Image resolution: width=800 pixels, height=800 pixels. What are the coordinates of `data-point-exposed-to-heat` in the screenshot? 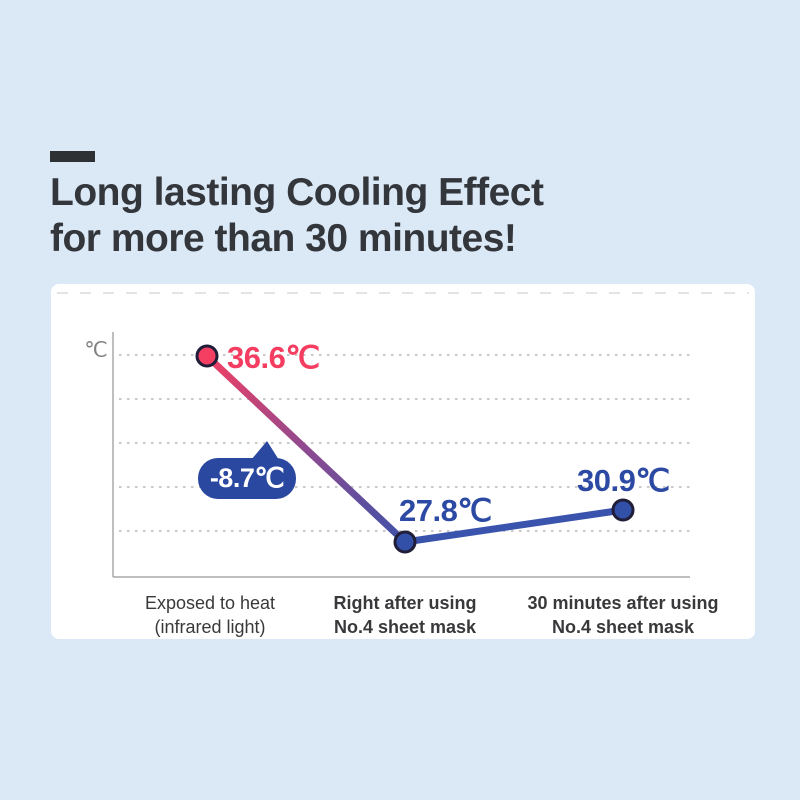 It's located at (207, 356).